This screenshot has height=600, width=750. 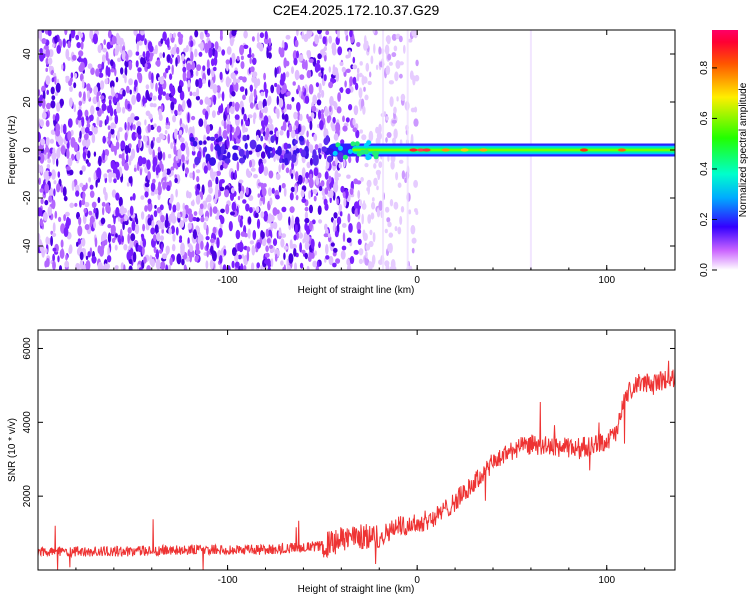 What do you see at coordinates (704, 219) in the screenshot?
I see `colorbar-tick-label: 0.2` at bounding box center [704, 219].